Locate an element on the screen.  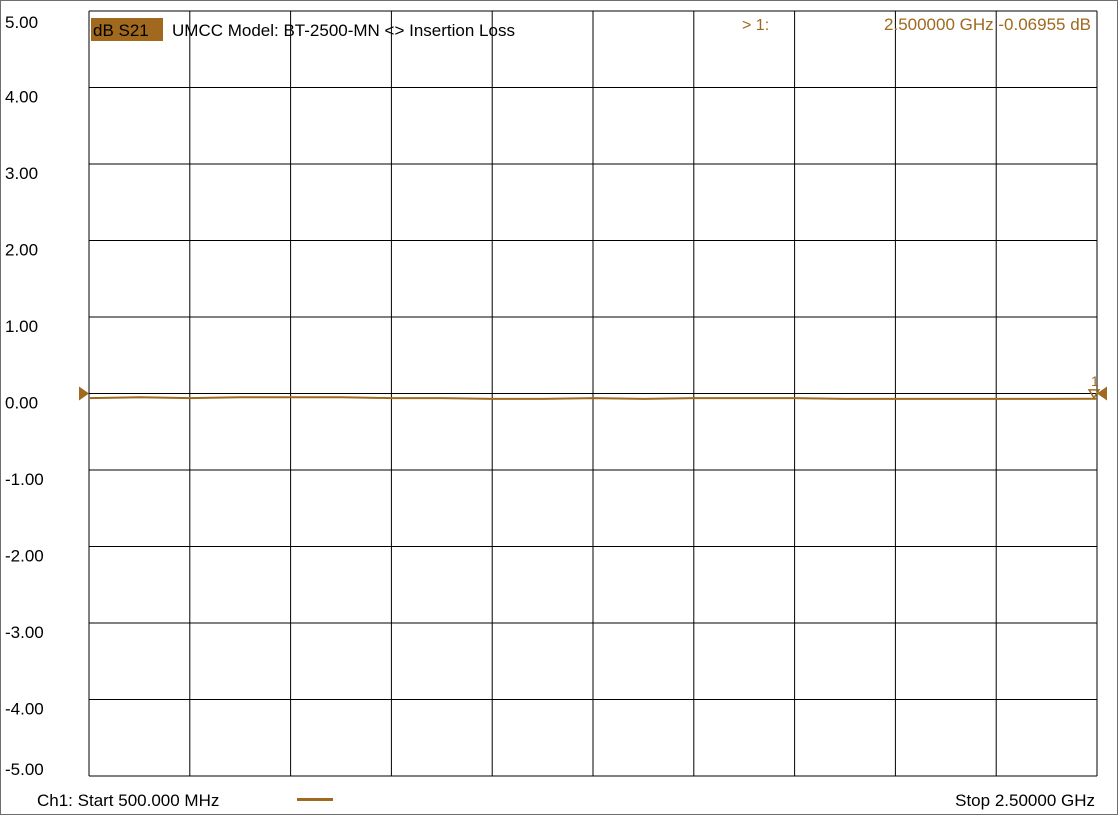
y-tick-label: 5.00 is located at coordinates (21, 22).